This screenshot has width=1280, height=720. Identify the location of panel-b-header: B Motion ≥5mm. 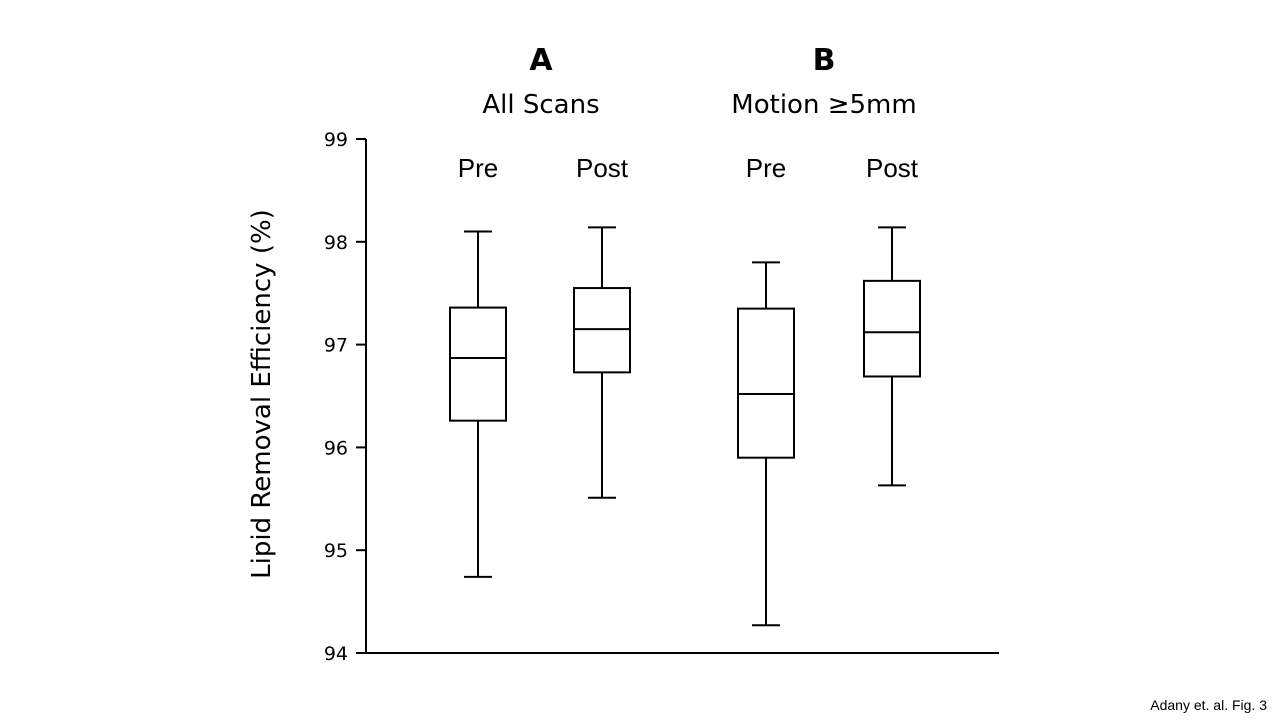
(823, 81).